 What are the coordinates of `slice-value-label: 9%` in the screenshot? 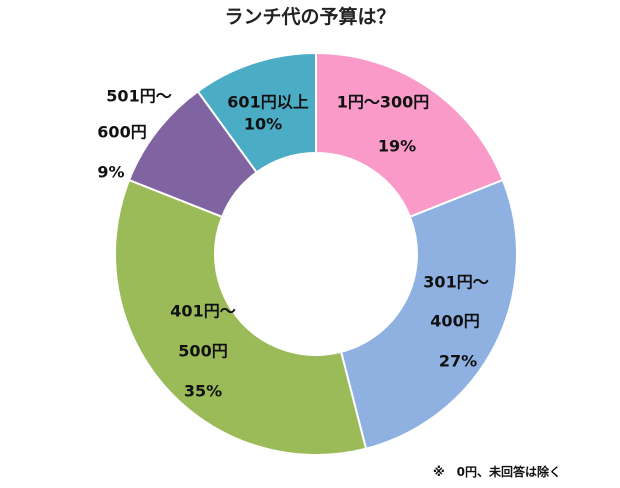 It's located at (110, 172).